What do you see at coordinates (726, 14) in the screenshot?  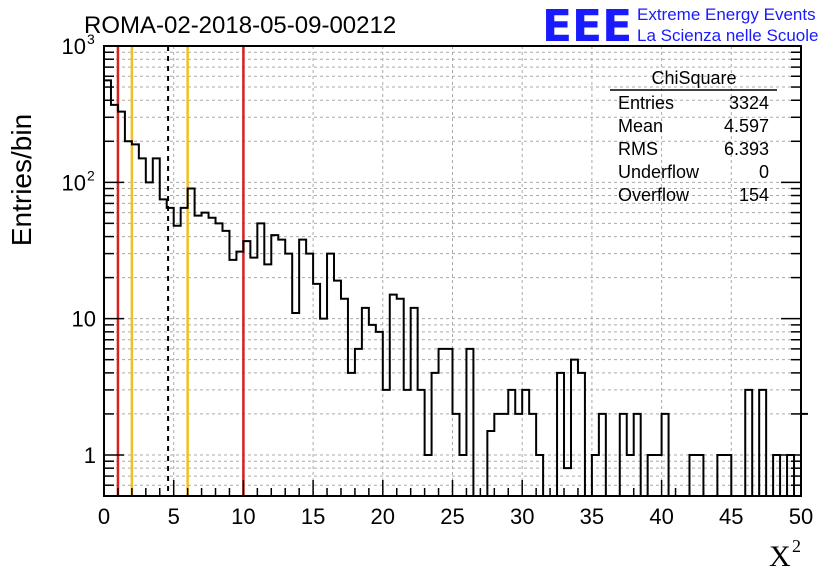 I see `logo-line-1: Extreme Energy Events` at bounding box center [726, 14].